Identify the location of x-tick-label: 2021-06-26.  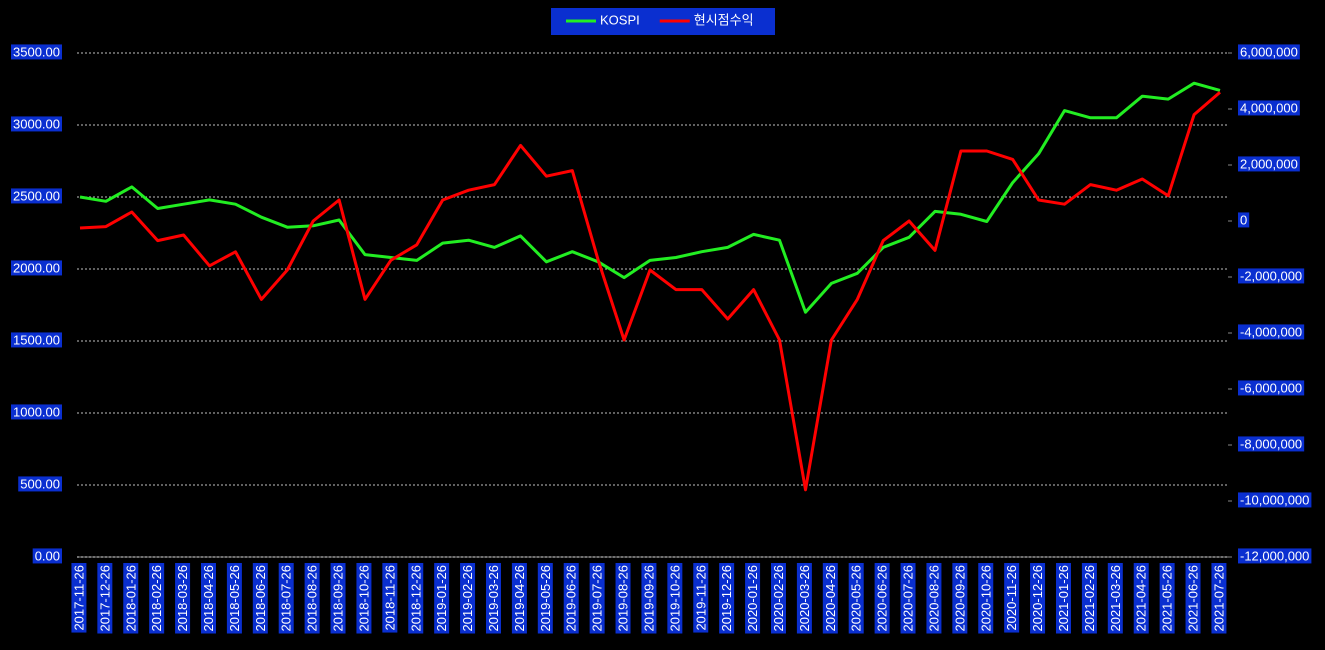
(1193, 598).